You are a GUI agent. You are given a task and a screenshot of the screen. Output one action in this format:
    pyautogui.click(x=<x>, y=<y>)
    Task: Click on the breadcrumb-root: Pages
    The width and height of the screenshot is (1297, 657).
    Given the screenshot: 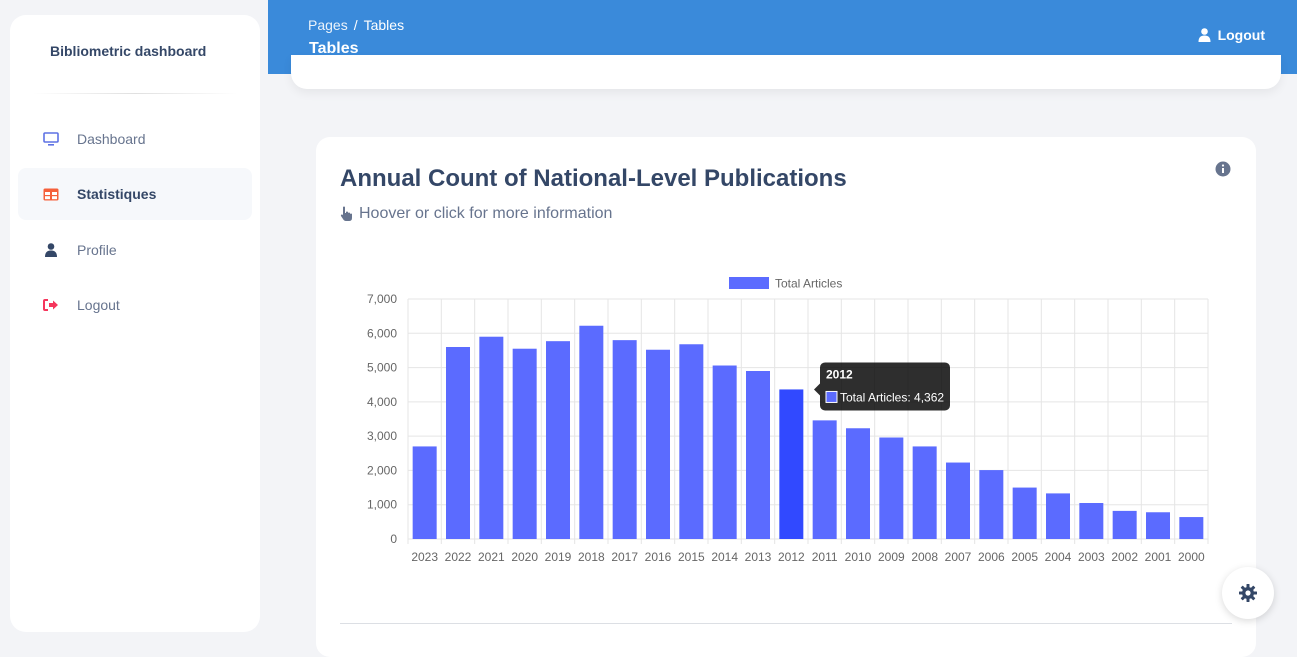 What is the action you would take?
    pyautogui.click(x=328, y=25)
    